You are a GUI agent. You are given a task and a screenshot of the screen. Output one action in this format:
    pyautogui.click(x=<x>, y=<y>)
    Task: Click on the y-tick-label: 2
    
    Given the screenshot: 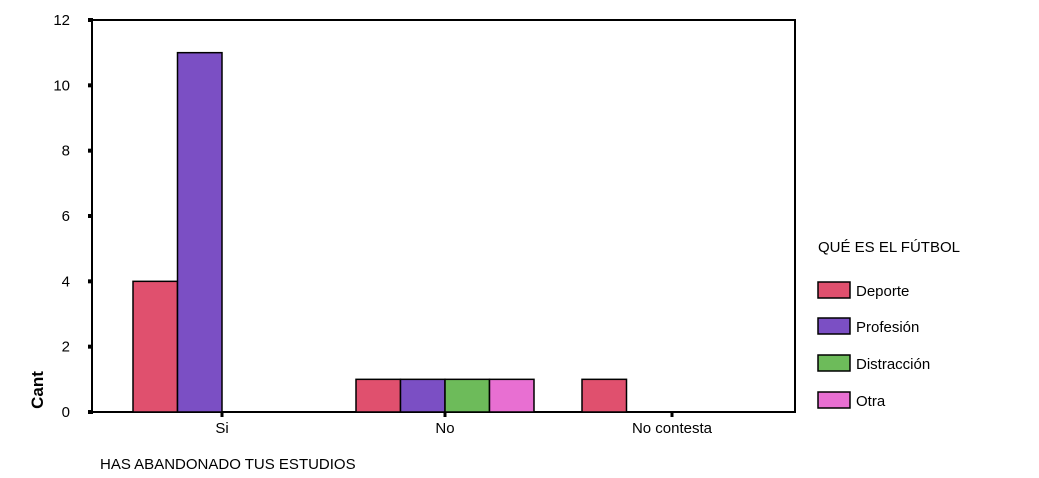 What is the action you would take?
    pyautogui.click(x=66, y=347)
    